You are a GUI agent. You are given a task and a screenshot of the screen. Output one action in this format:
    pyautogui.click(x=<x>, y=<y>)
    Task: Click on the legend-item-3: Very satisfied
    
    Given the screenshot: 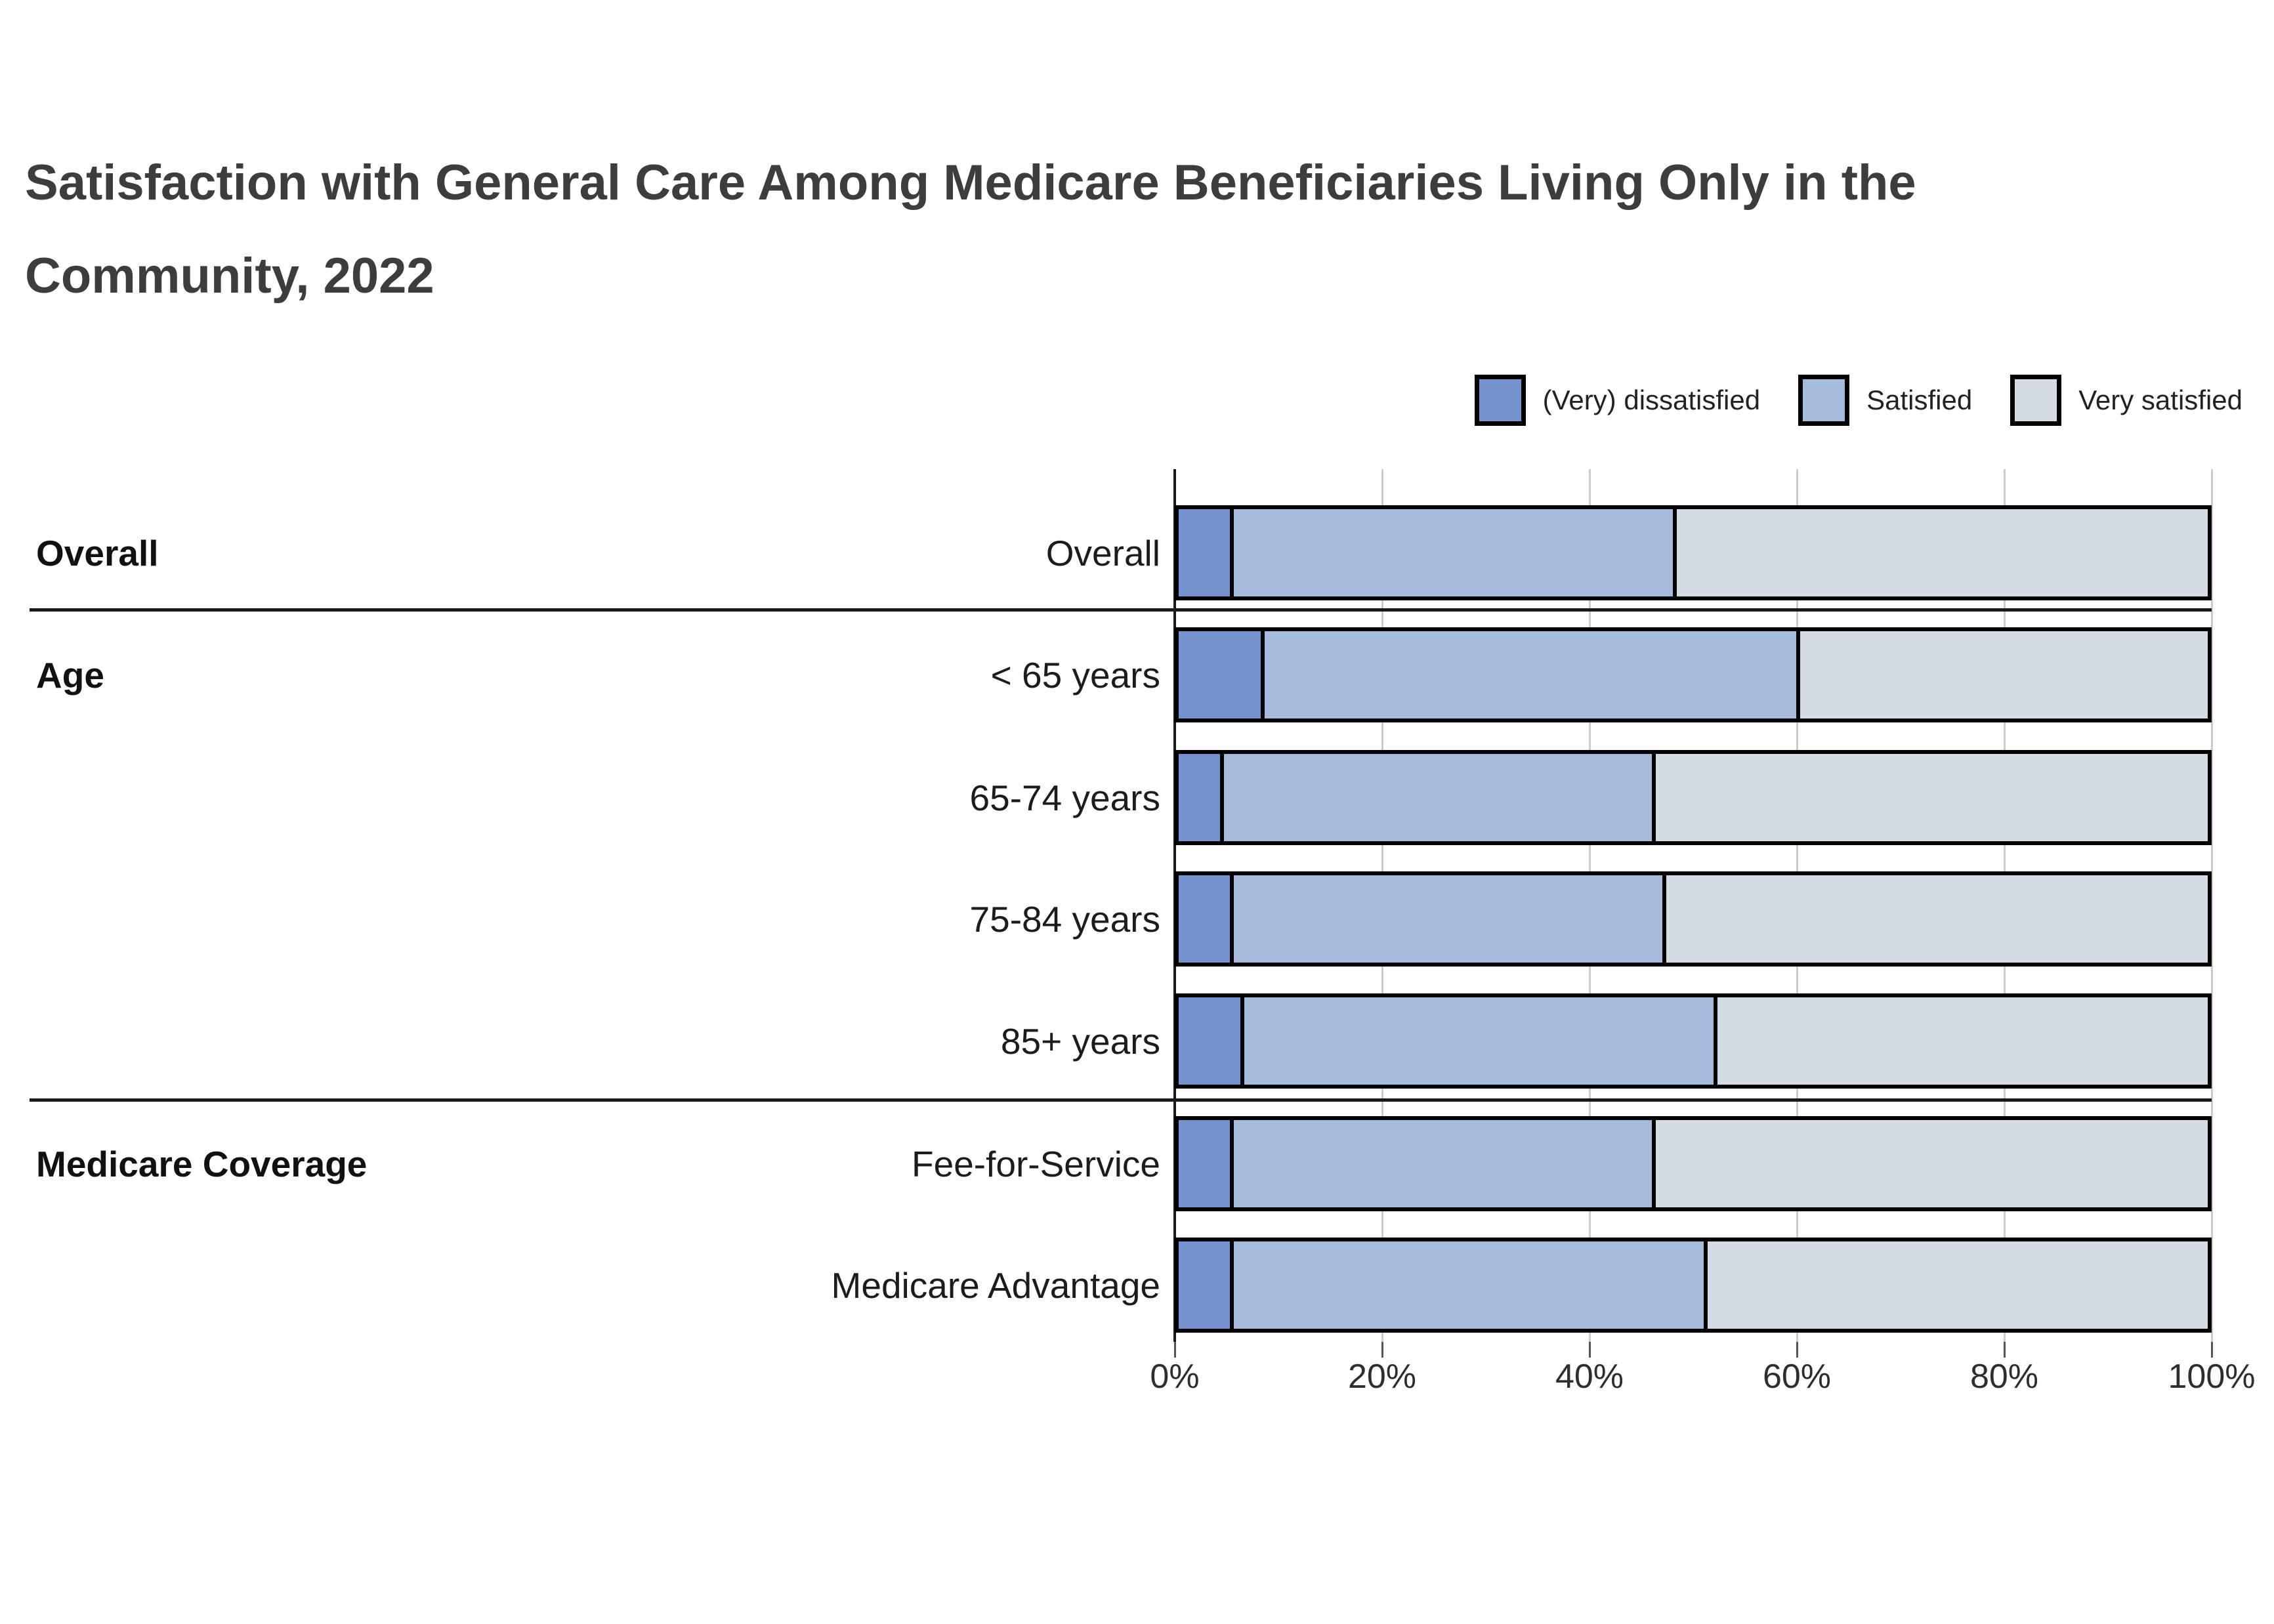 What is the action you would take?
    pyautogui.click(x=2126, y=400)
    